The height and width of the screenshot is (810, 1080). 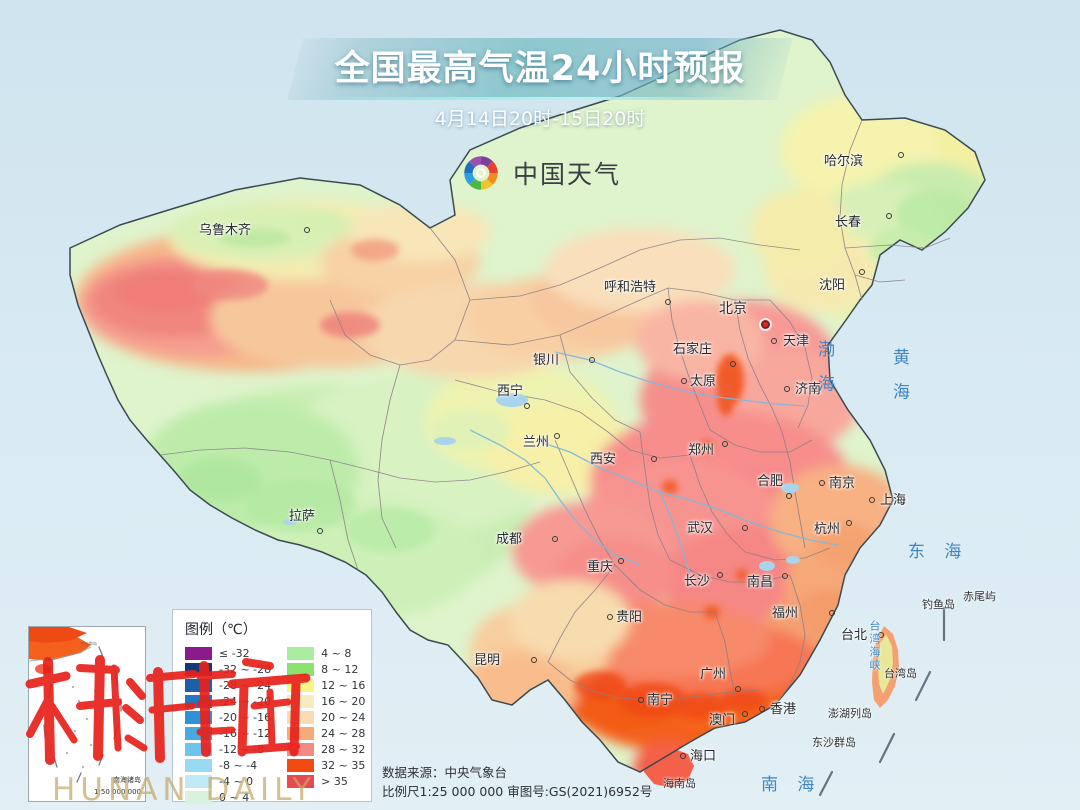 What do you see at coordinates (340, 669) in the screenshot?
I see `legend-label: 8 ~ 12` at bounding box center [340, 669].